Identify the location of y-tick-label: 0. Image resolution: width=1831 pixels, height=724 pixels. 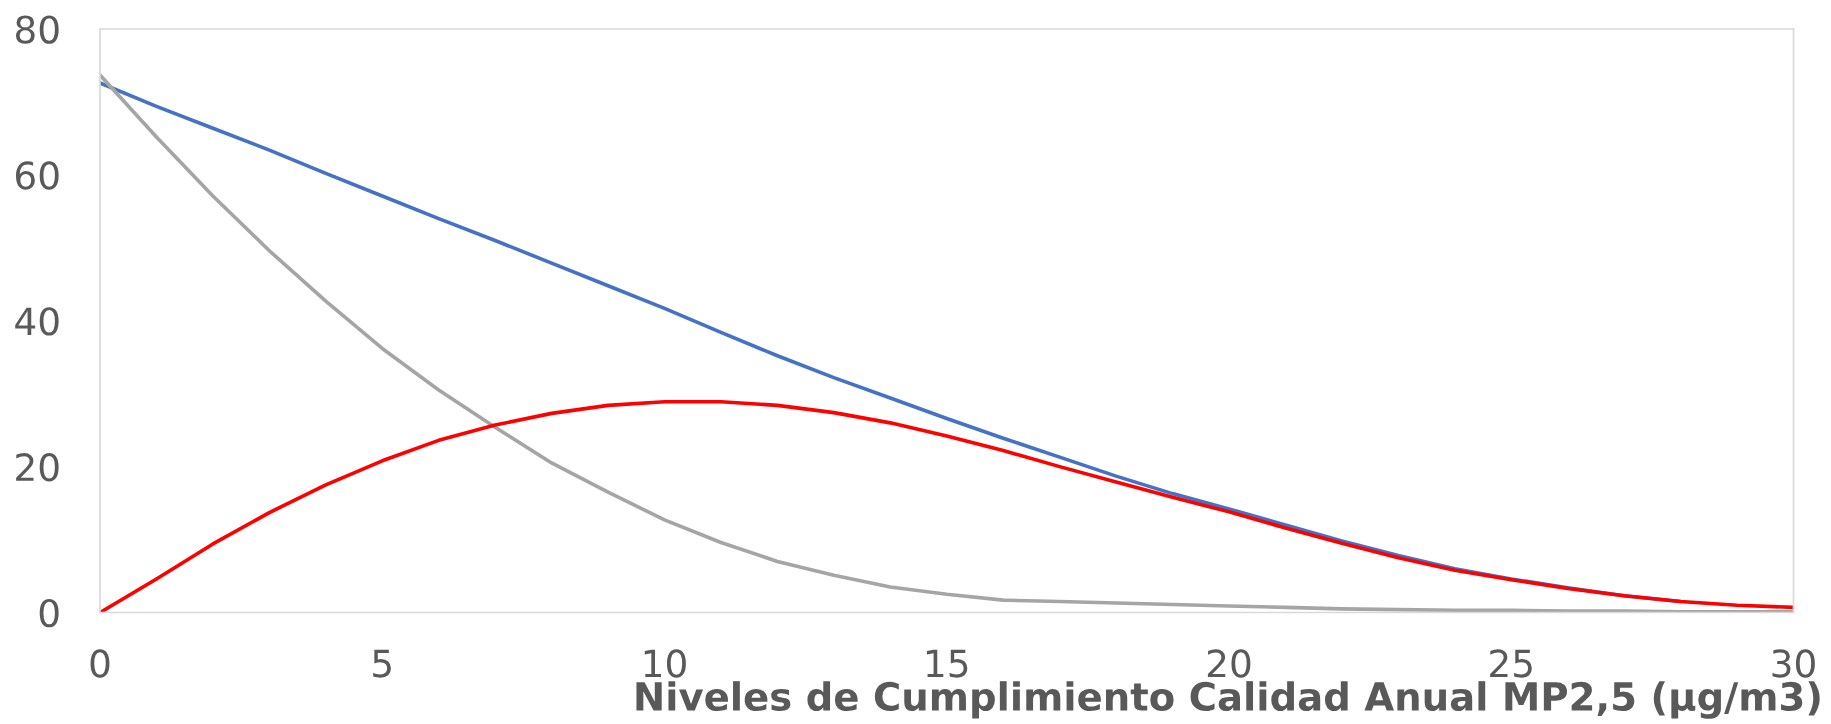
(49, 613).